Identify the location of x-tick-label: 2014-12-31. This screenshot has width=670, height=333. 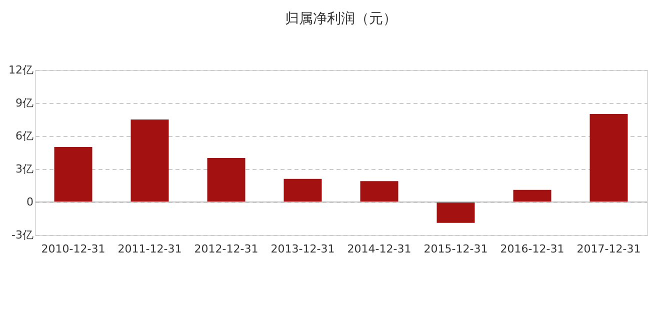
(379, 249).